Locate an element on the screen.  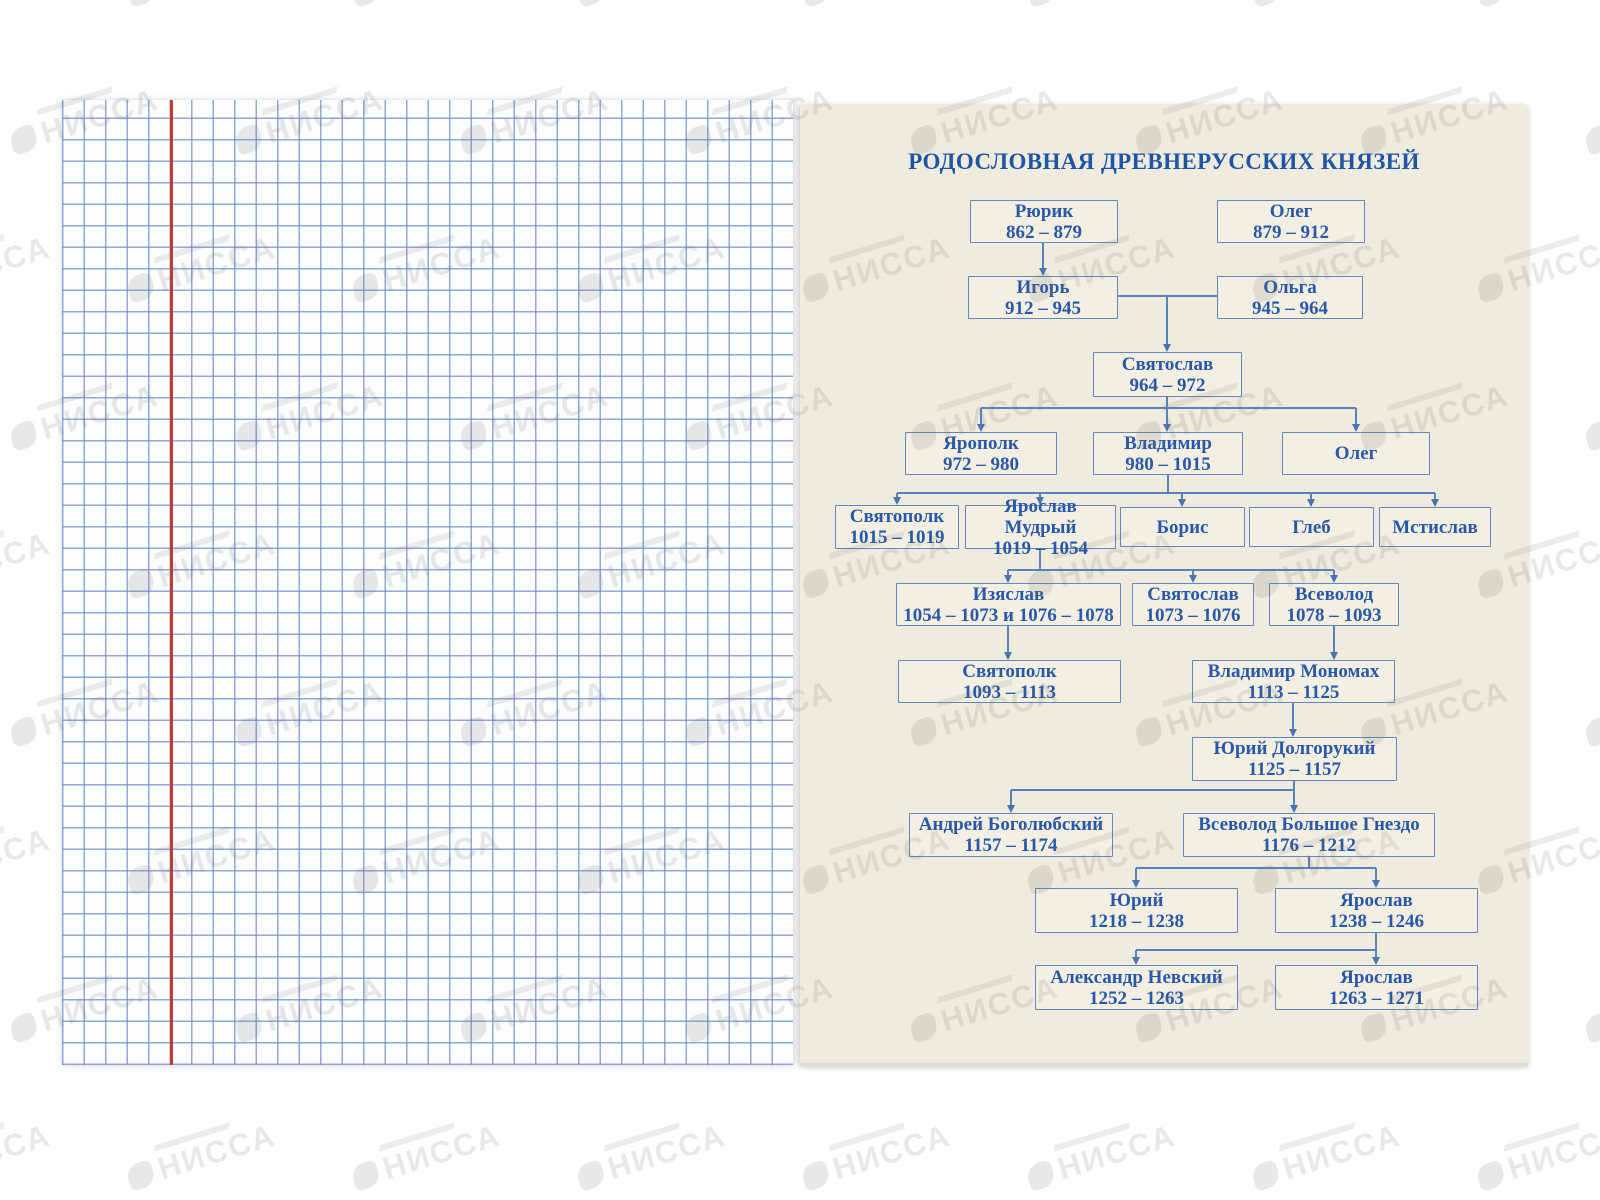
node-name: Борис is located at coordinates (1182, 527).